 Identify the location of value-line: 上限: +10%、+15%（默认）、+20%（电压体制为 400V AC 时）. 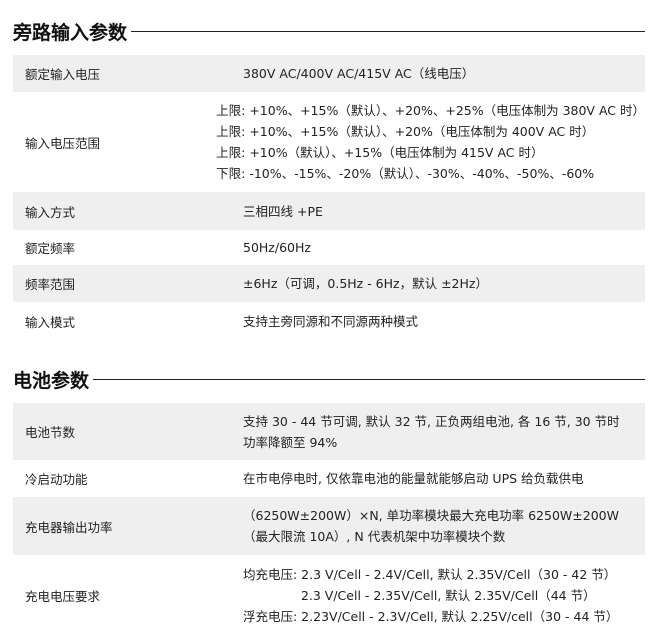
(405, 131).